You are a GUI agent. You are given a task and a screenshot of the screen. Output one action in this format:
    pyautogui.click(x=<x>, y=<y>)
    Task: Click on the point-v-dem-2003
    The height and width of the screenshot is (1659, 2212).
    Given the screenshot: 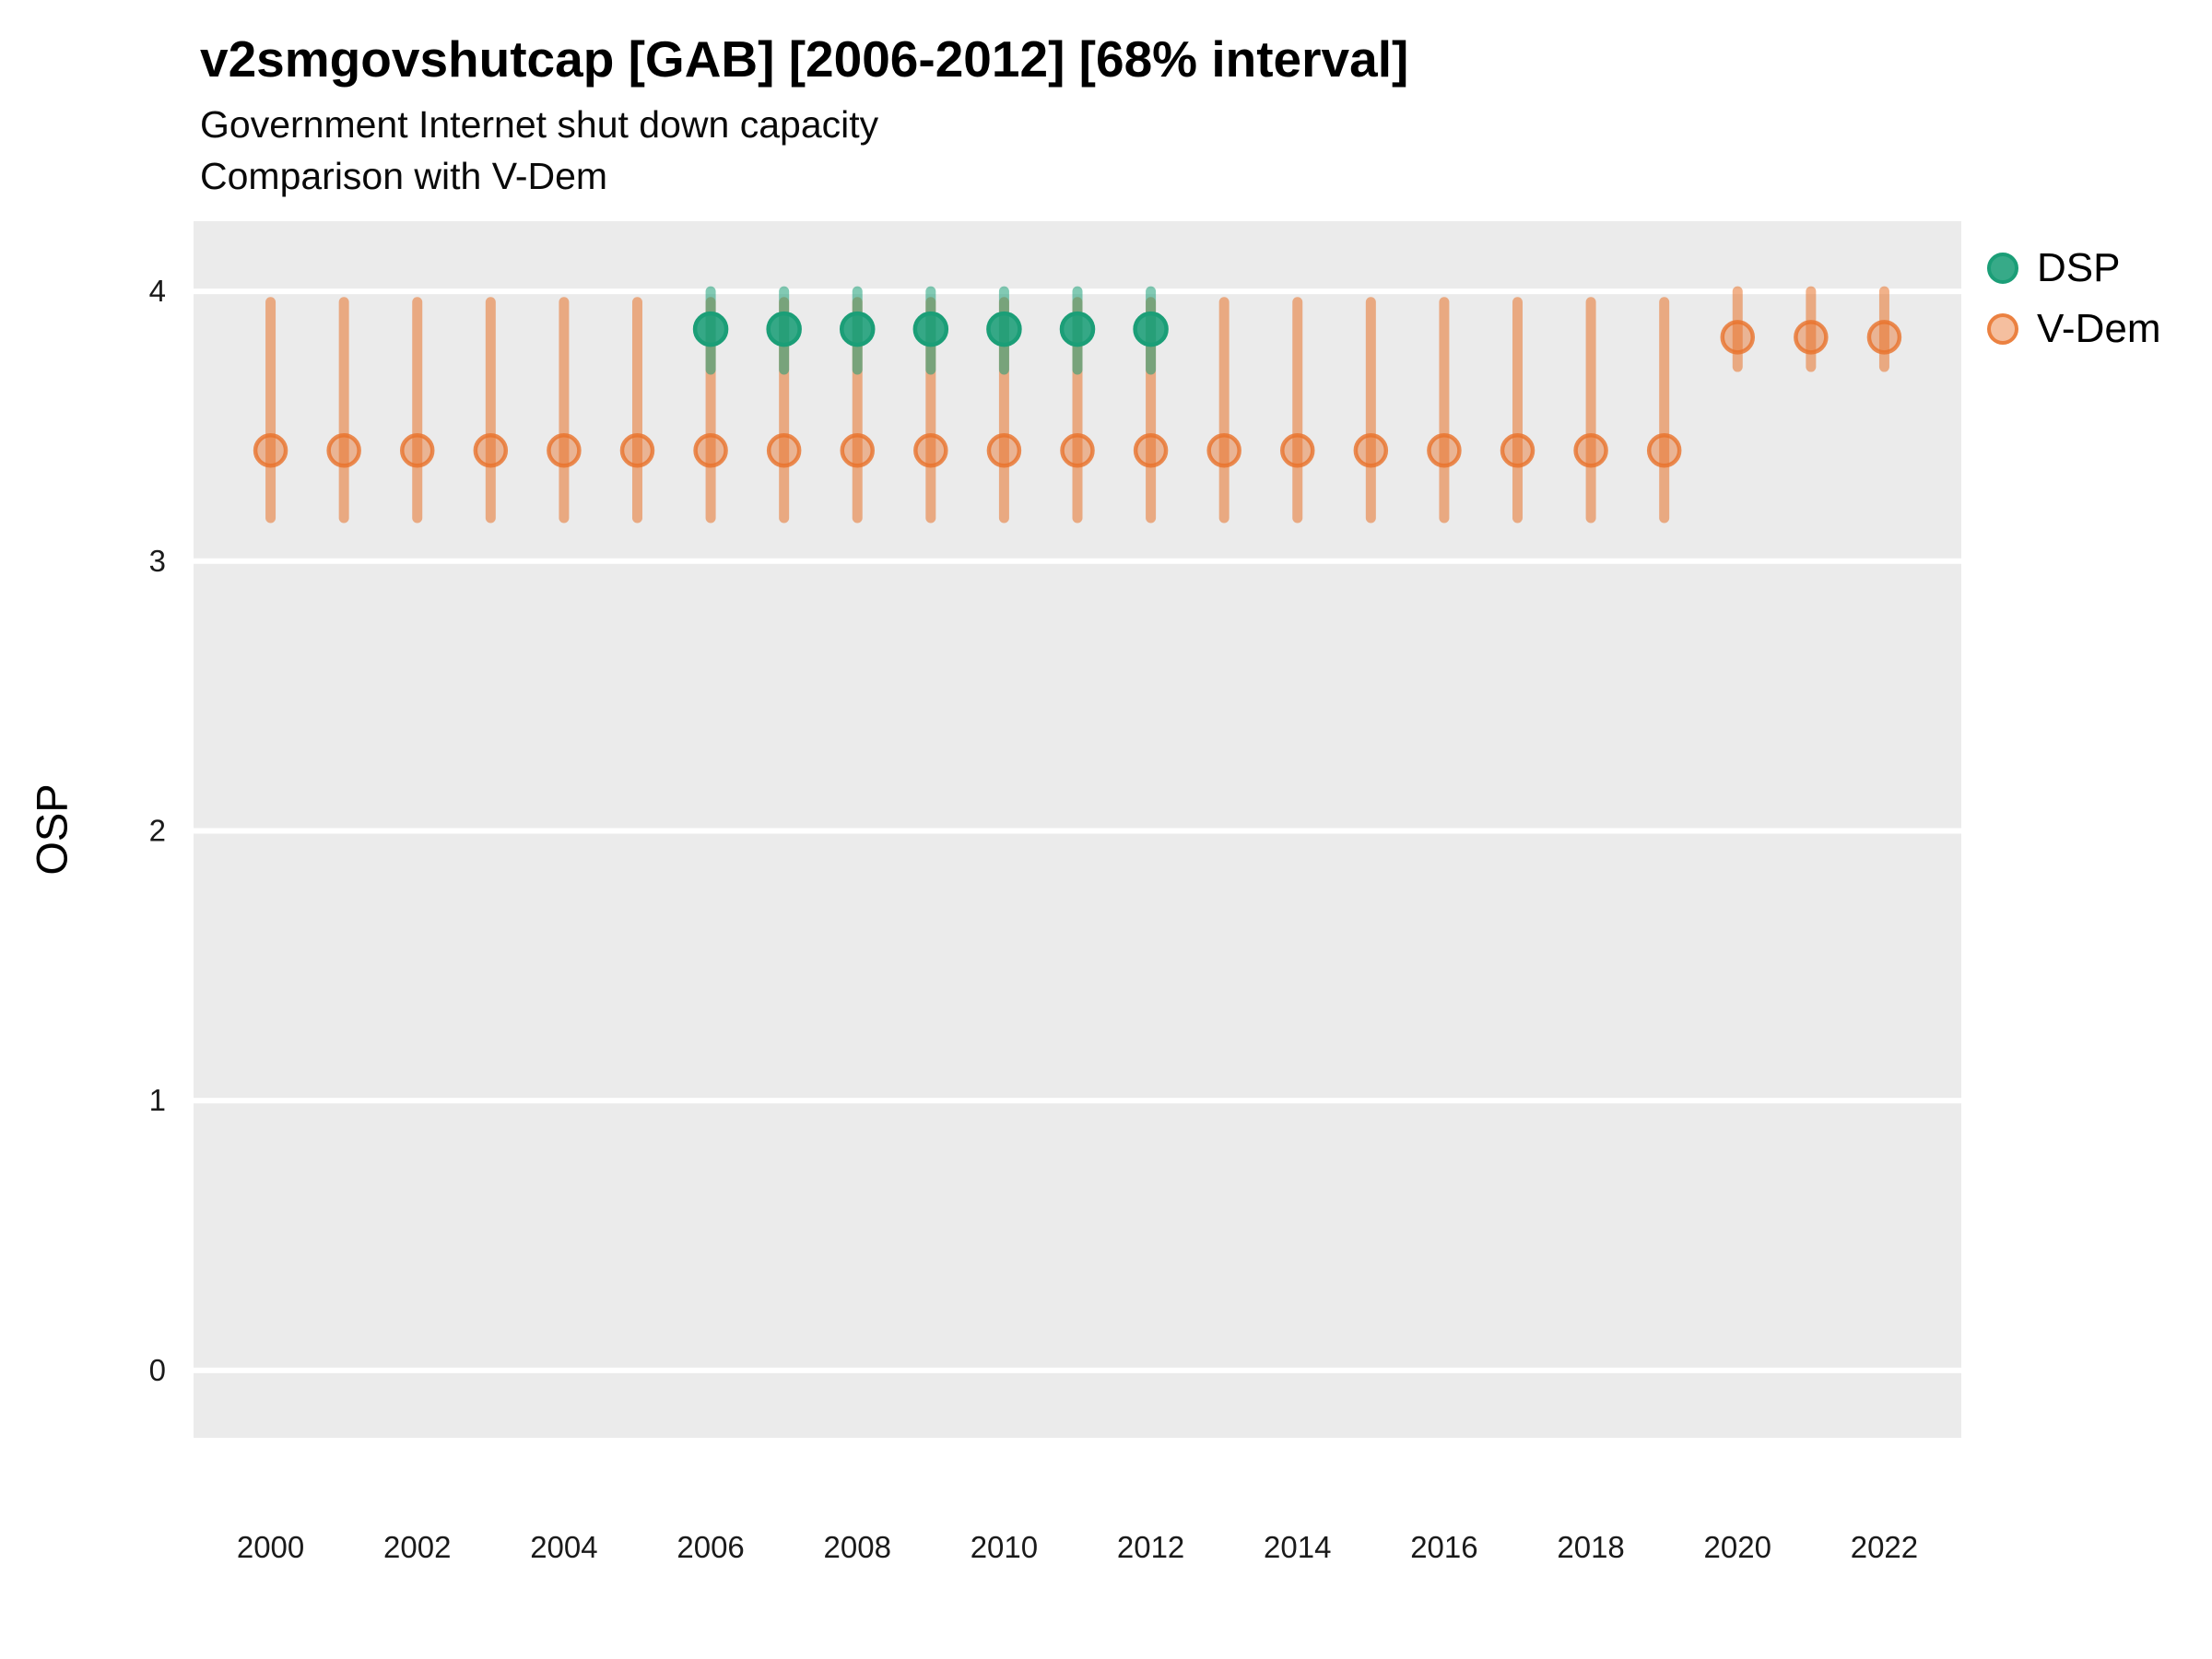 What is the action you would take?
    pyautogui.click(x=491, y=450)
    